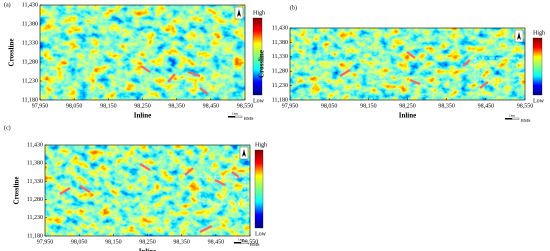 The width and height of the screenshot is (550, 251). I want to click on panel-label: (c), so click(7, 127).